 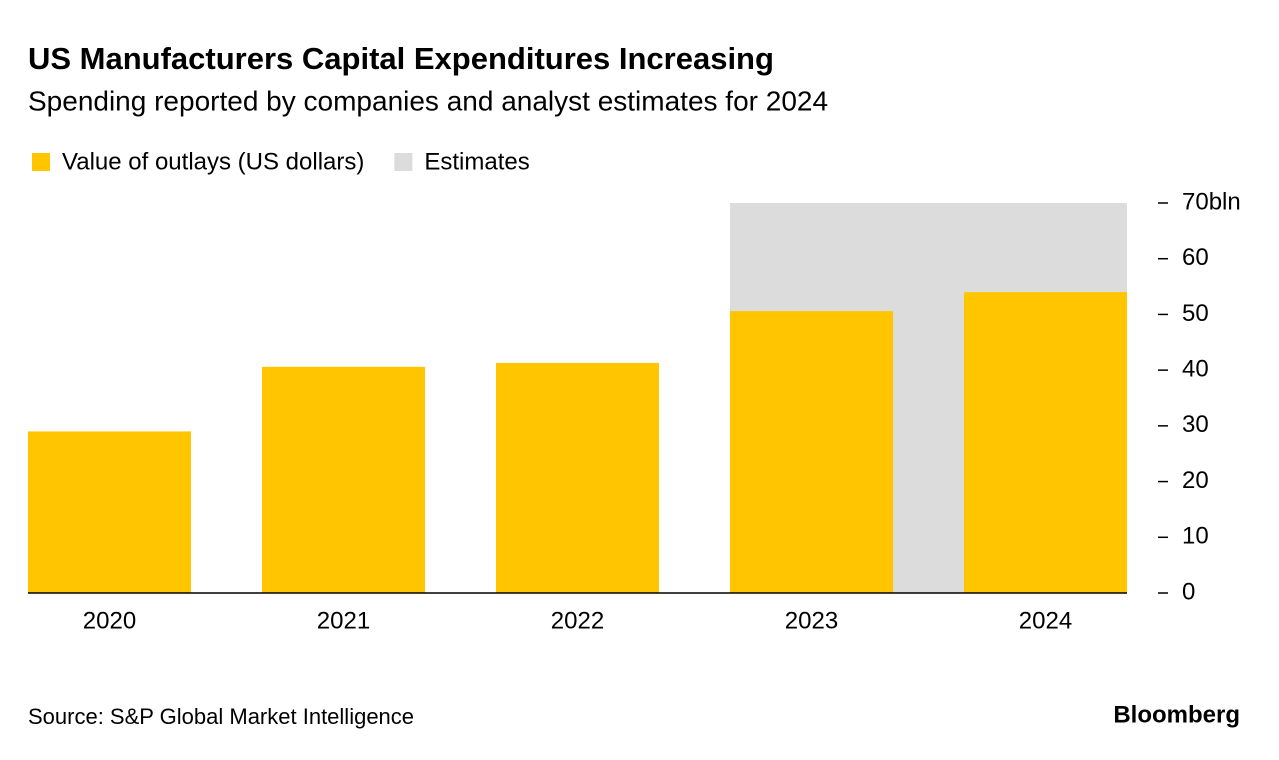 I want to click on y-tick-label: 70bln, so click(x=1211, y=201).